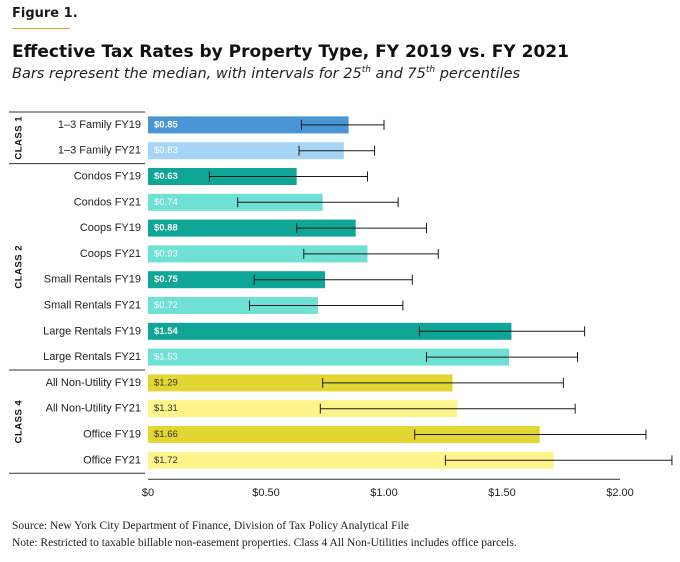 The height and width of the screenshot is (562, 680). What do you see at coordinates (502, 493) in the screenshot?
I see `x-tick-label: $1.50` at bounding box center [502, 493].